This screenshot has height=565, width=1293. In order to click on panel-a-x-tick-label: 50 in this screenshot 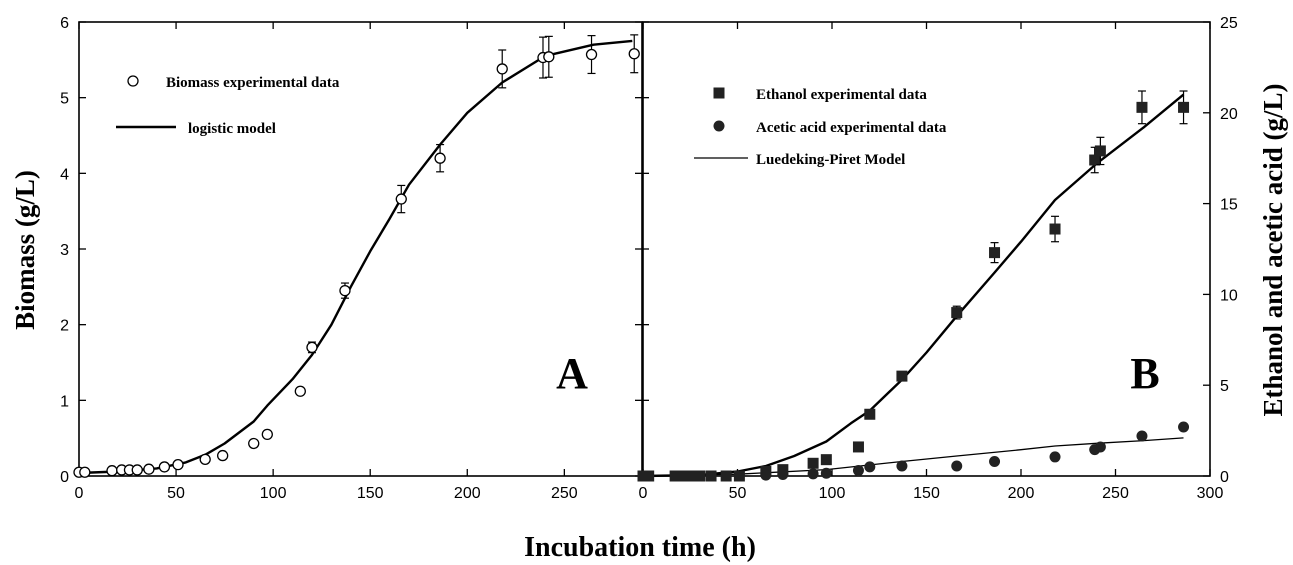, I will do `click(176, 493)`.